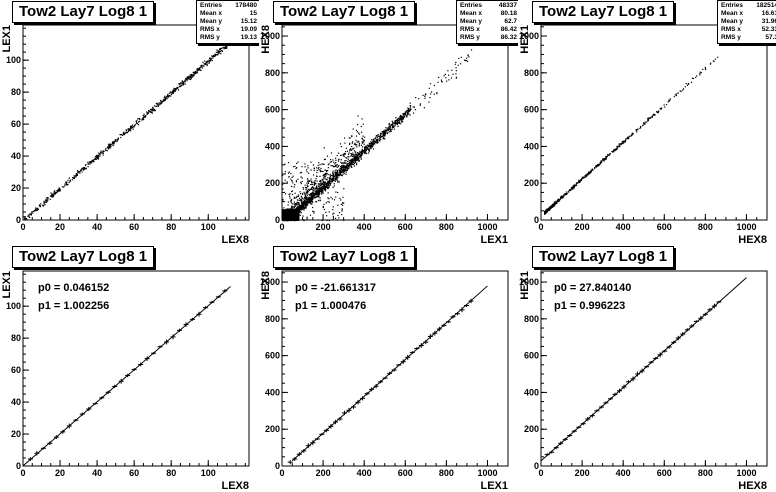  What do you see at coordinates (529, 282) in the screenshot?
I see `y-tick-label: 1000` at bounding box center [529, 282].